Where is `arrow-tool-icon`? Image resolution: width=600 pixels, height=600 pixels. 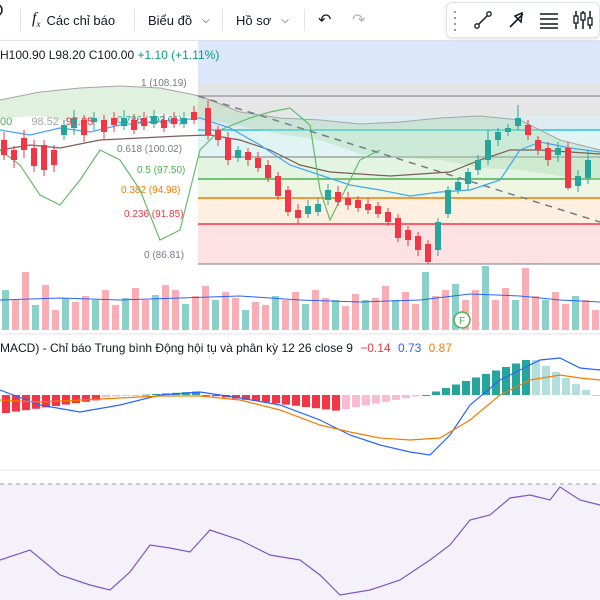
arrow-tool-icon is located at coordinates (517, 20).